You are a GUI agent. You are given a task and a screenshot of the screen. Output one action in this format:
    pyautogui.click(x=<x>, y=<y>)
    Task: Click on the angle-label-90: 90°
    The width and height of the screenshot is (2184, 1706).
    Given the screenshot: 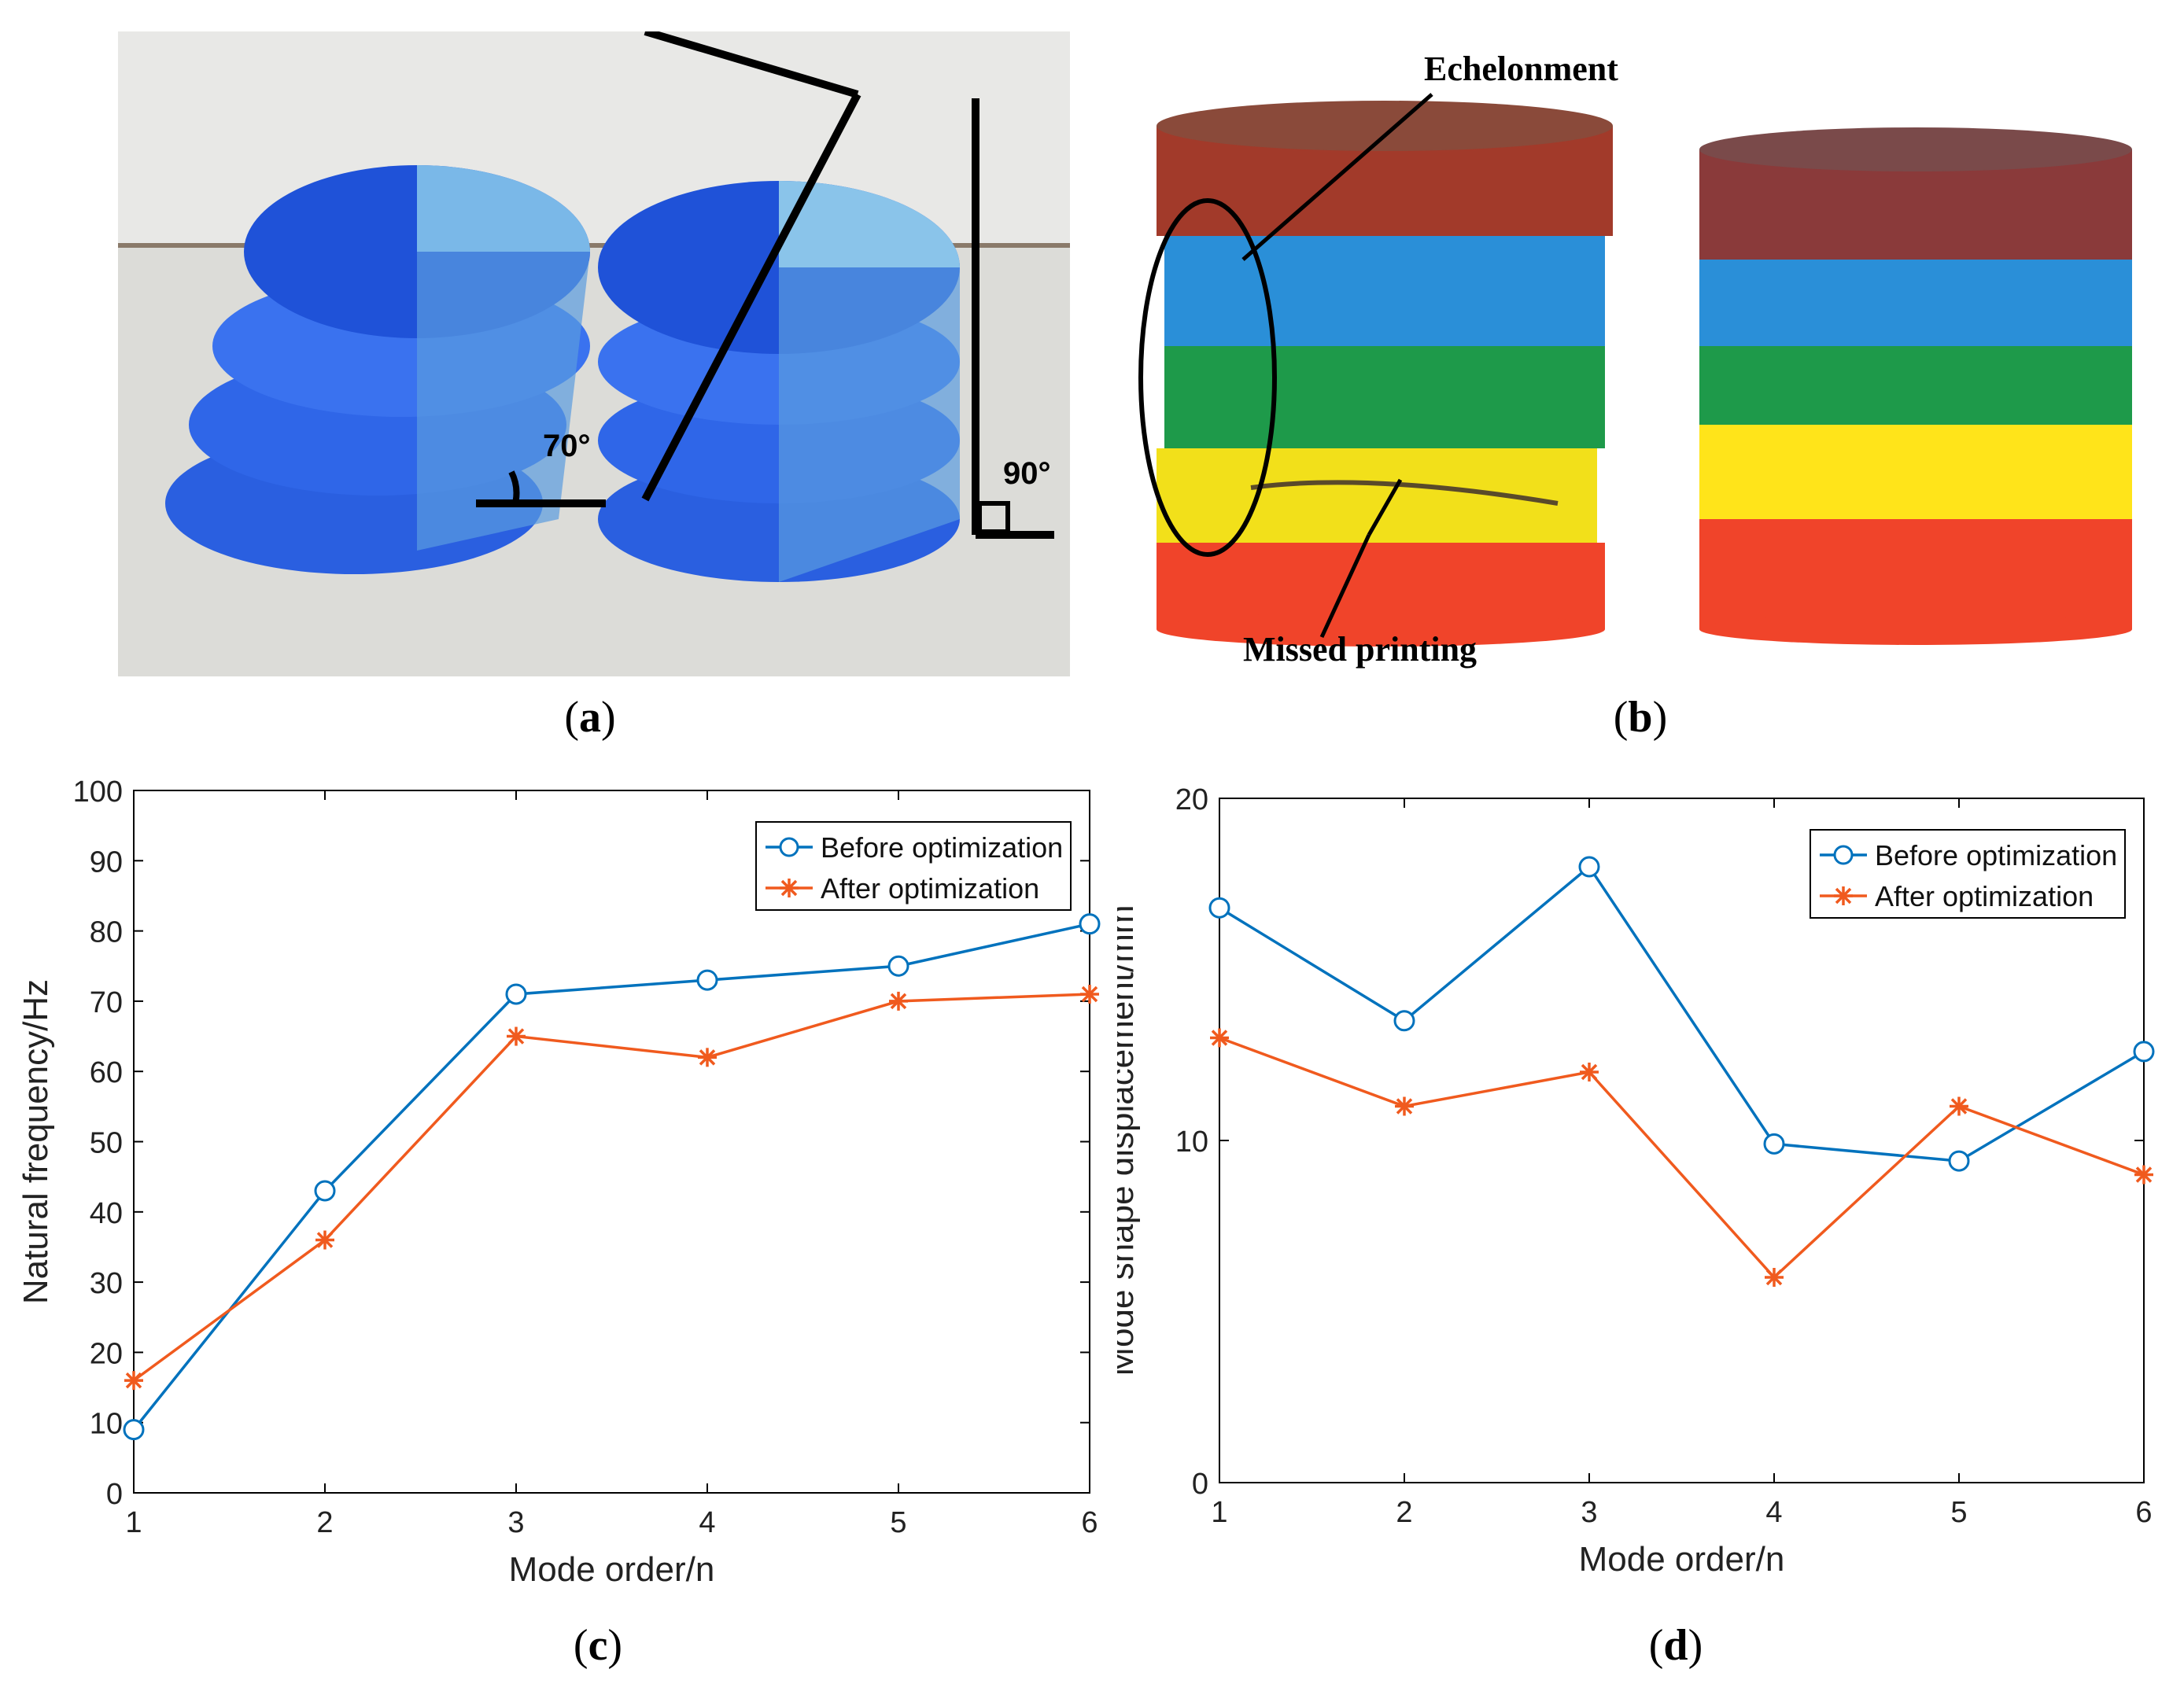 What is the action you would take?
    pyautogui.click(x=1027, y=473)
    